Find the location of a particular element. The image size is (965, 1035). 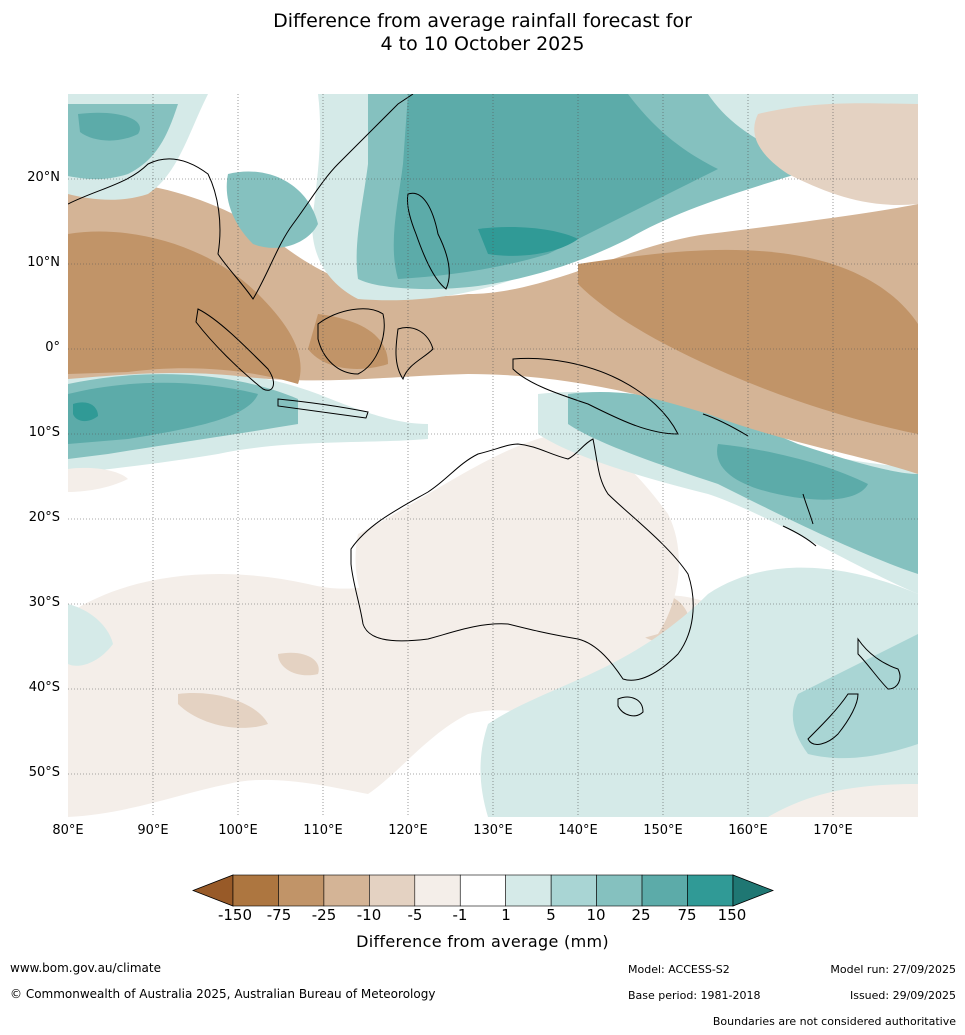

lat-label-10s: 10°S is located at coordinates (44, 432).